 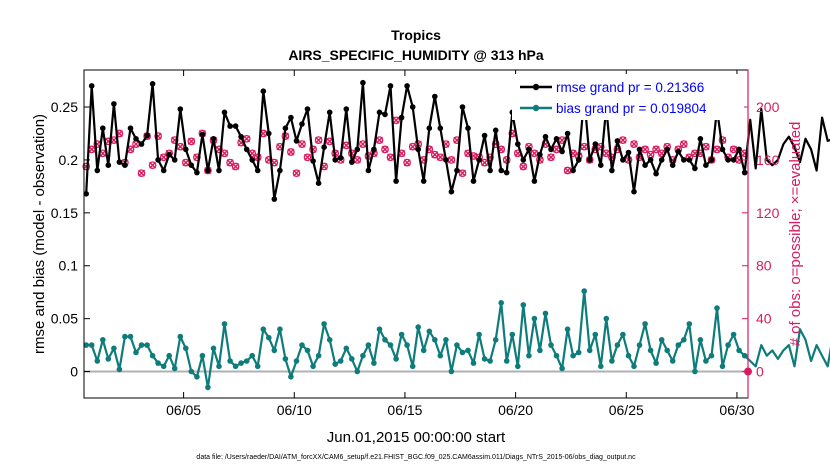 I want to click on x-tick-label: 06/25, so click(x=626, y=410).